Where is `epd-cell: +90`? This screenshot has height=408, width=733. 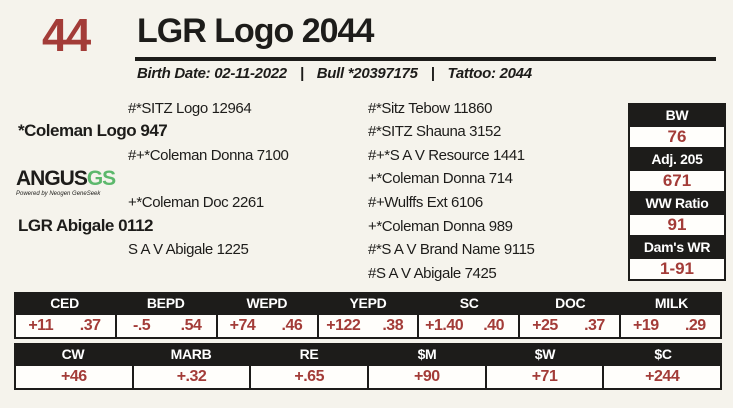
epd-cell: +90 is located at coordinates (428, 377).